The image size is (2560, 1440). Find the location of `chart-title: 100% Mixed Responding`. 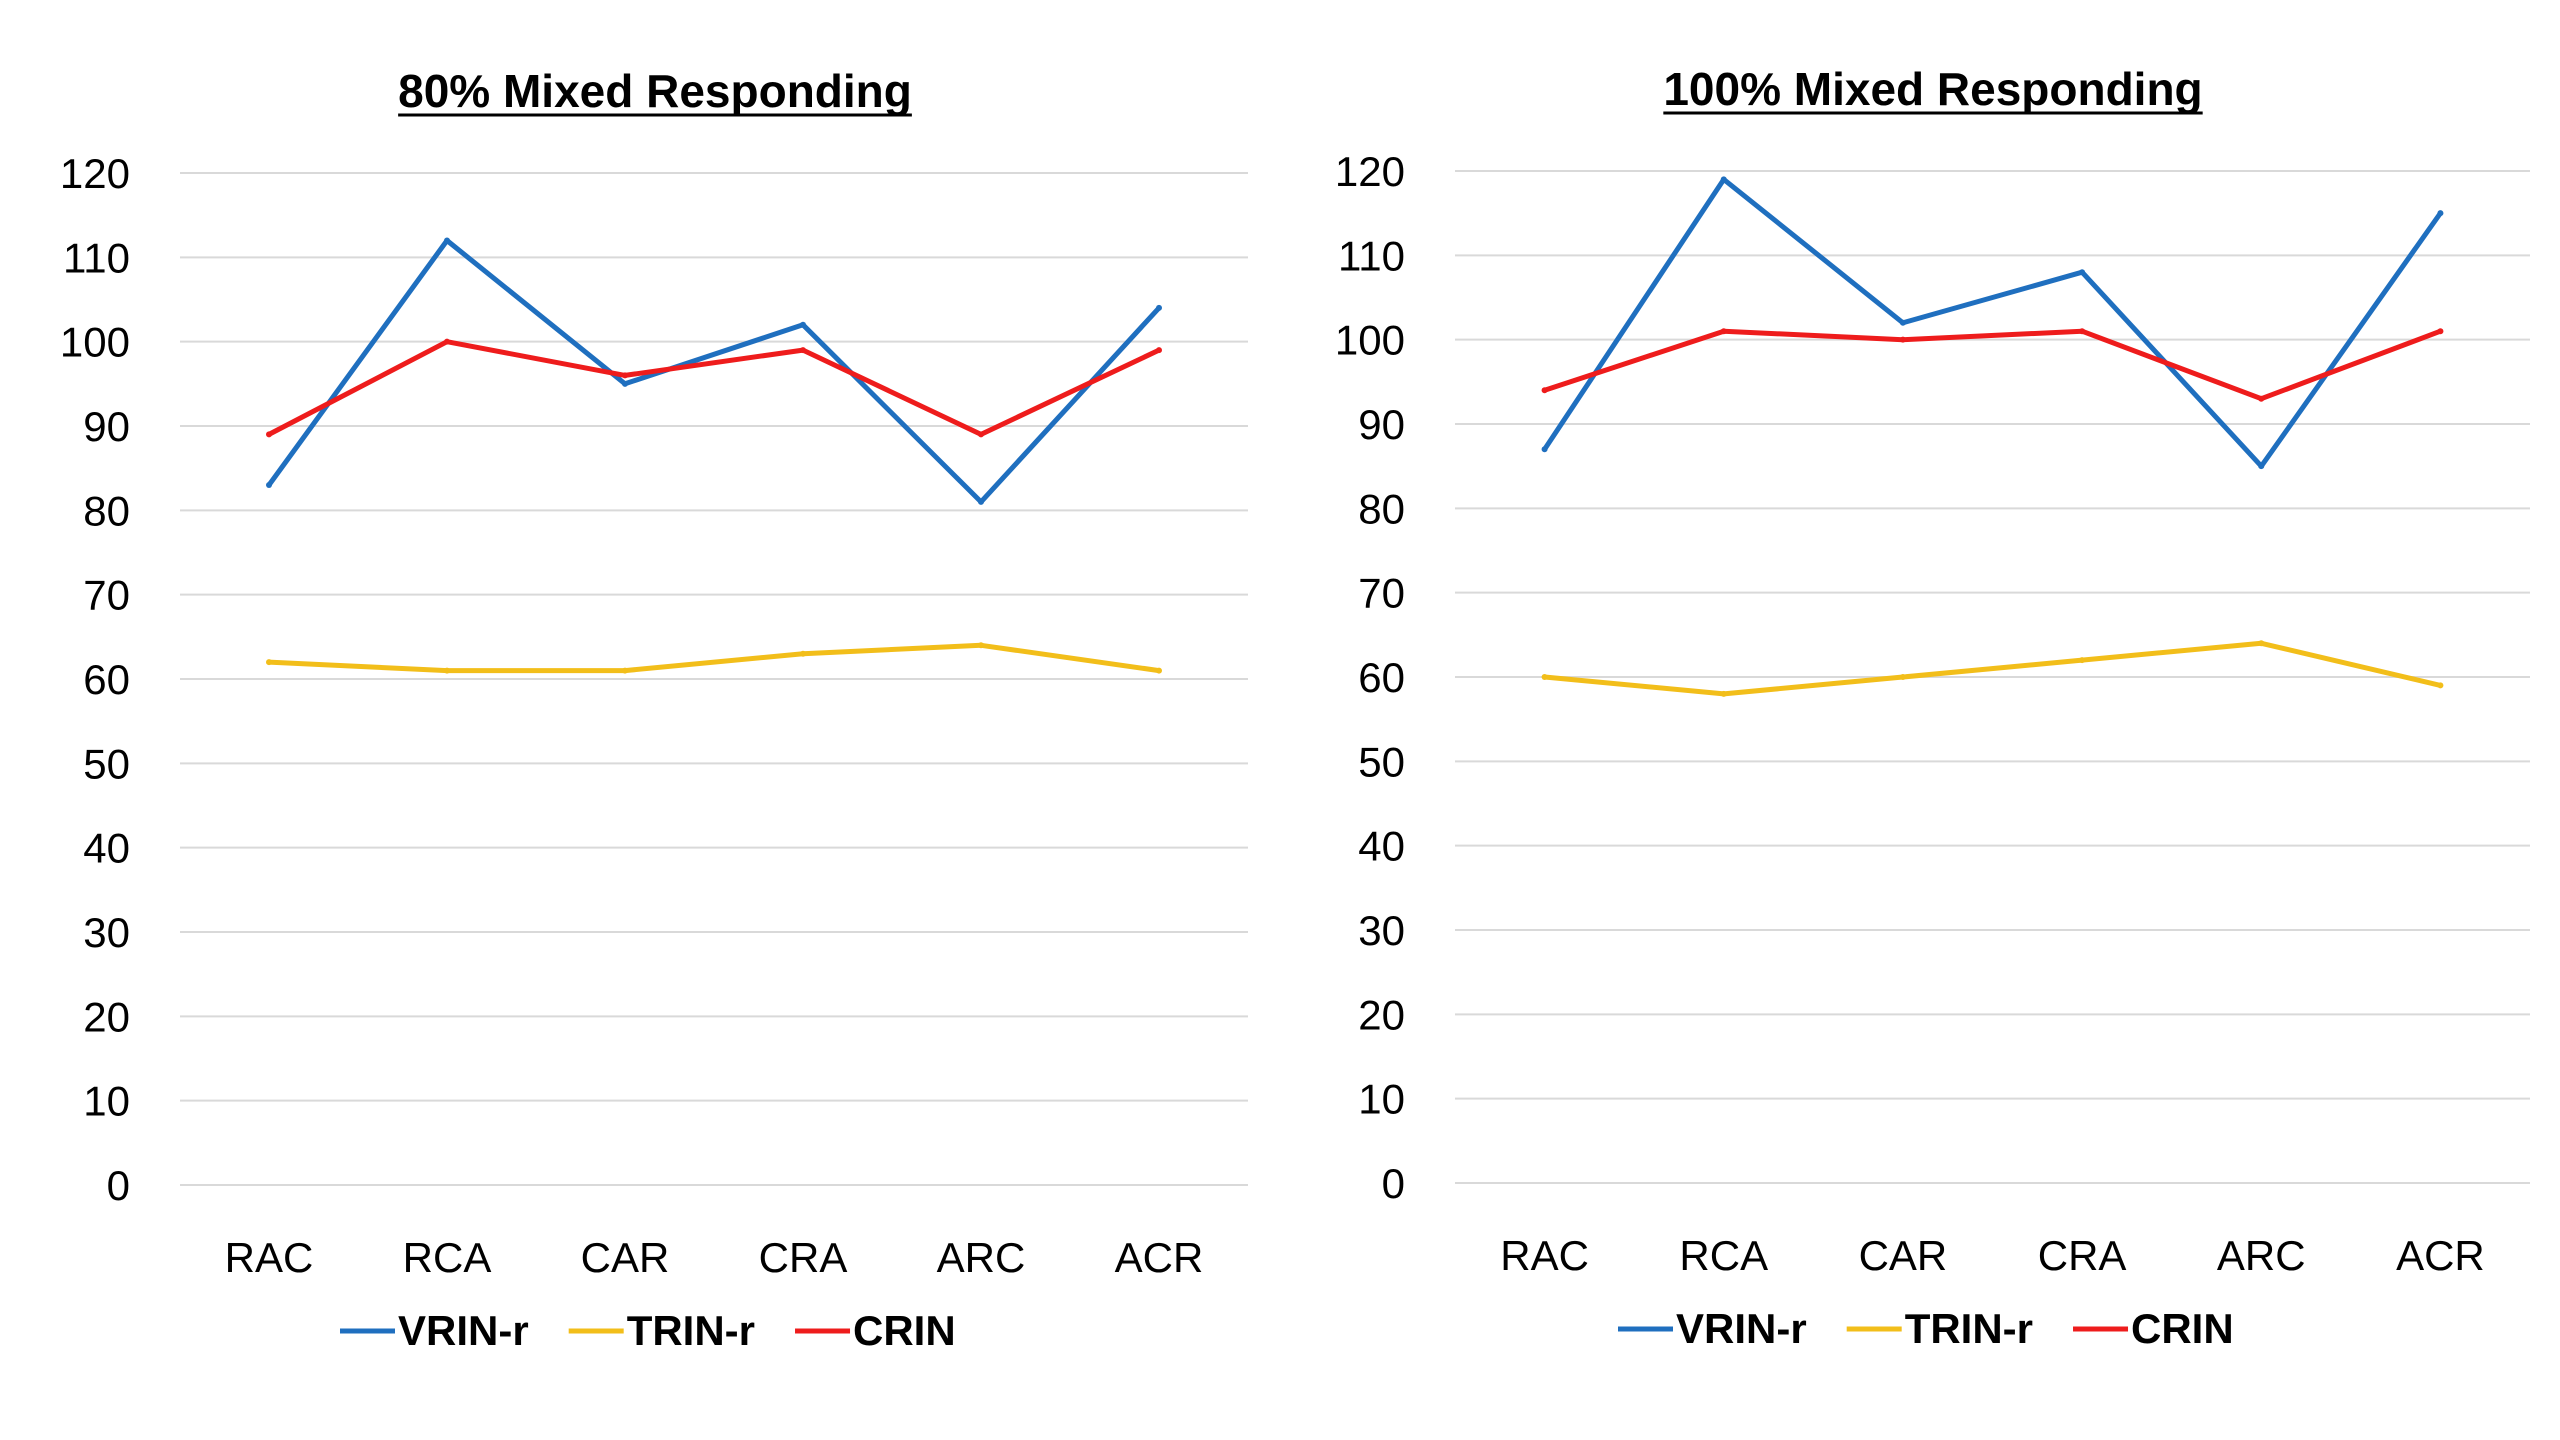

chart-title: 100% Mixed Responding is located at coordinates (1932, 89).